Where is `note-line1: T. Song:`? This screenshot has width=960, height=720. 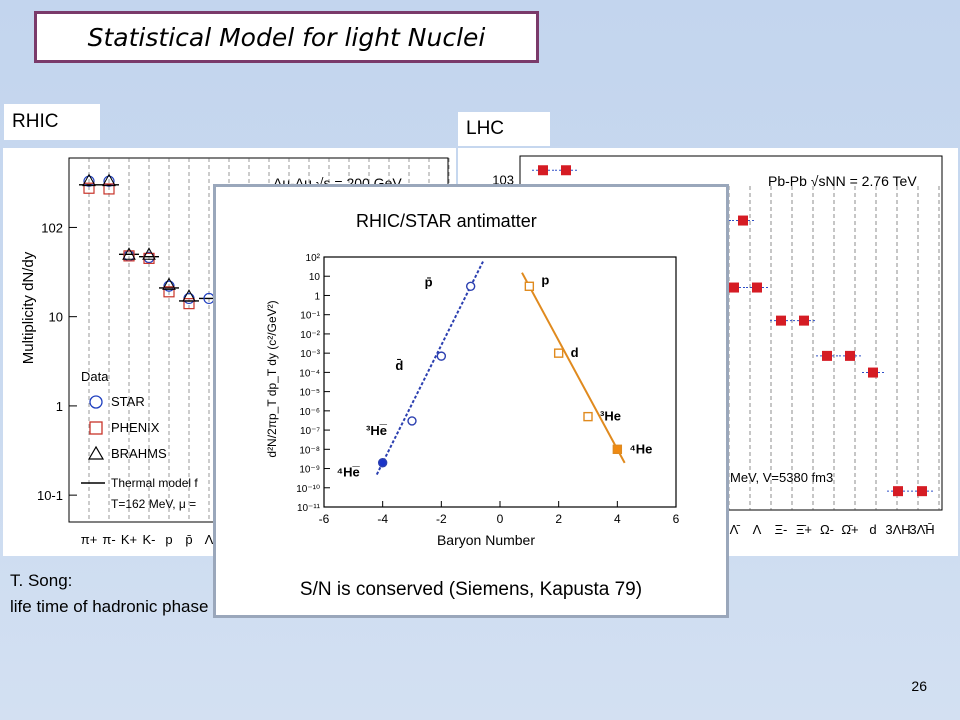 note-line1: T. Song: is located at coordinates (41, 580).